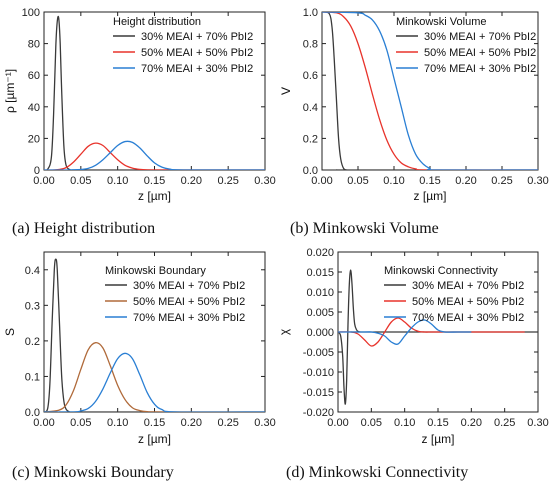  I want to click on y-tick-label: 0.8, so click(310, 45).